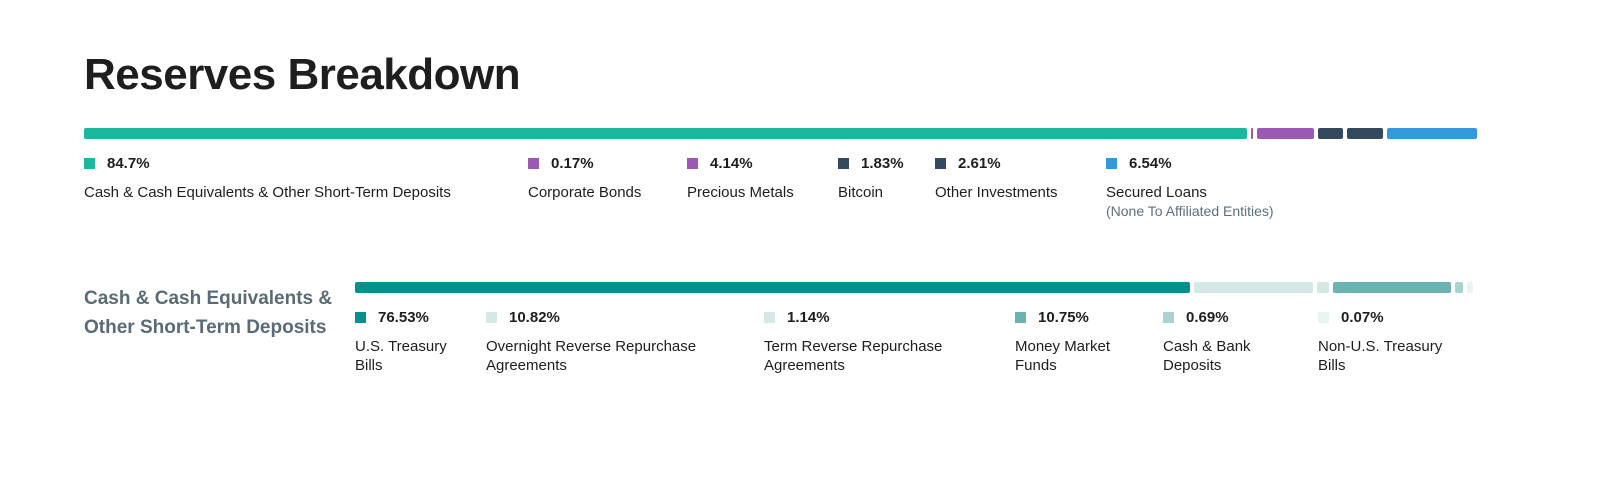  Describe the element at coordinates (1362, 317) in the screenshot. I see `legend-percent: 0.07%` at that location.